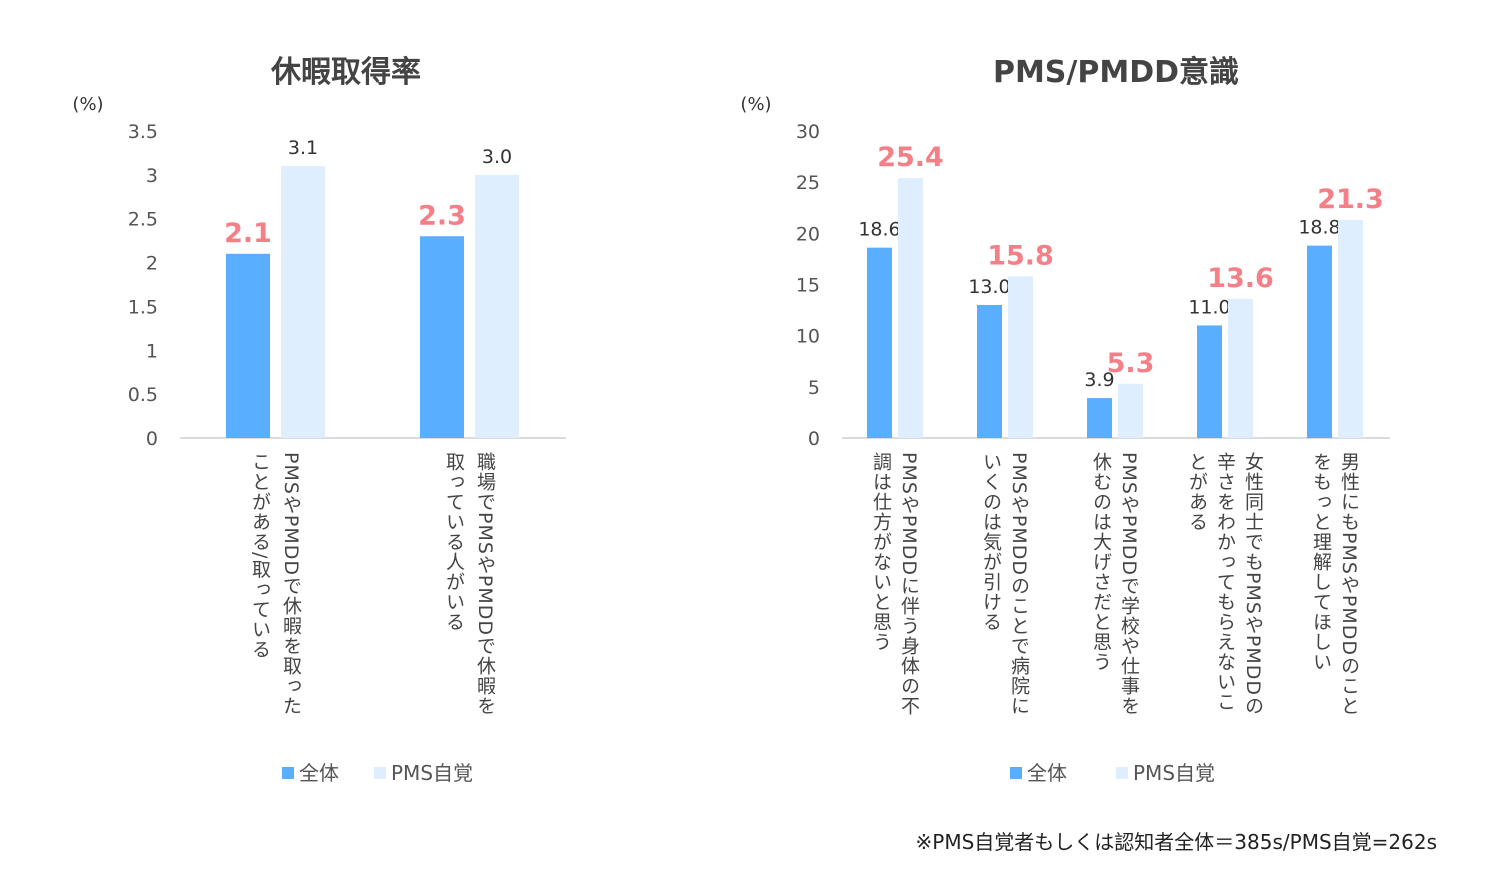 Image resolution: width=1489 pixels, height=873 pixels. Describe the element at coordinates (989, 287) in the screenshot. I see `data-label: 13.0` at that location.